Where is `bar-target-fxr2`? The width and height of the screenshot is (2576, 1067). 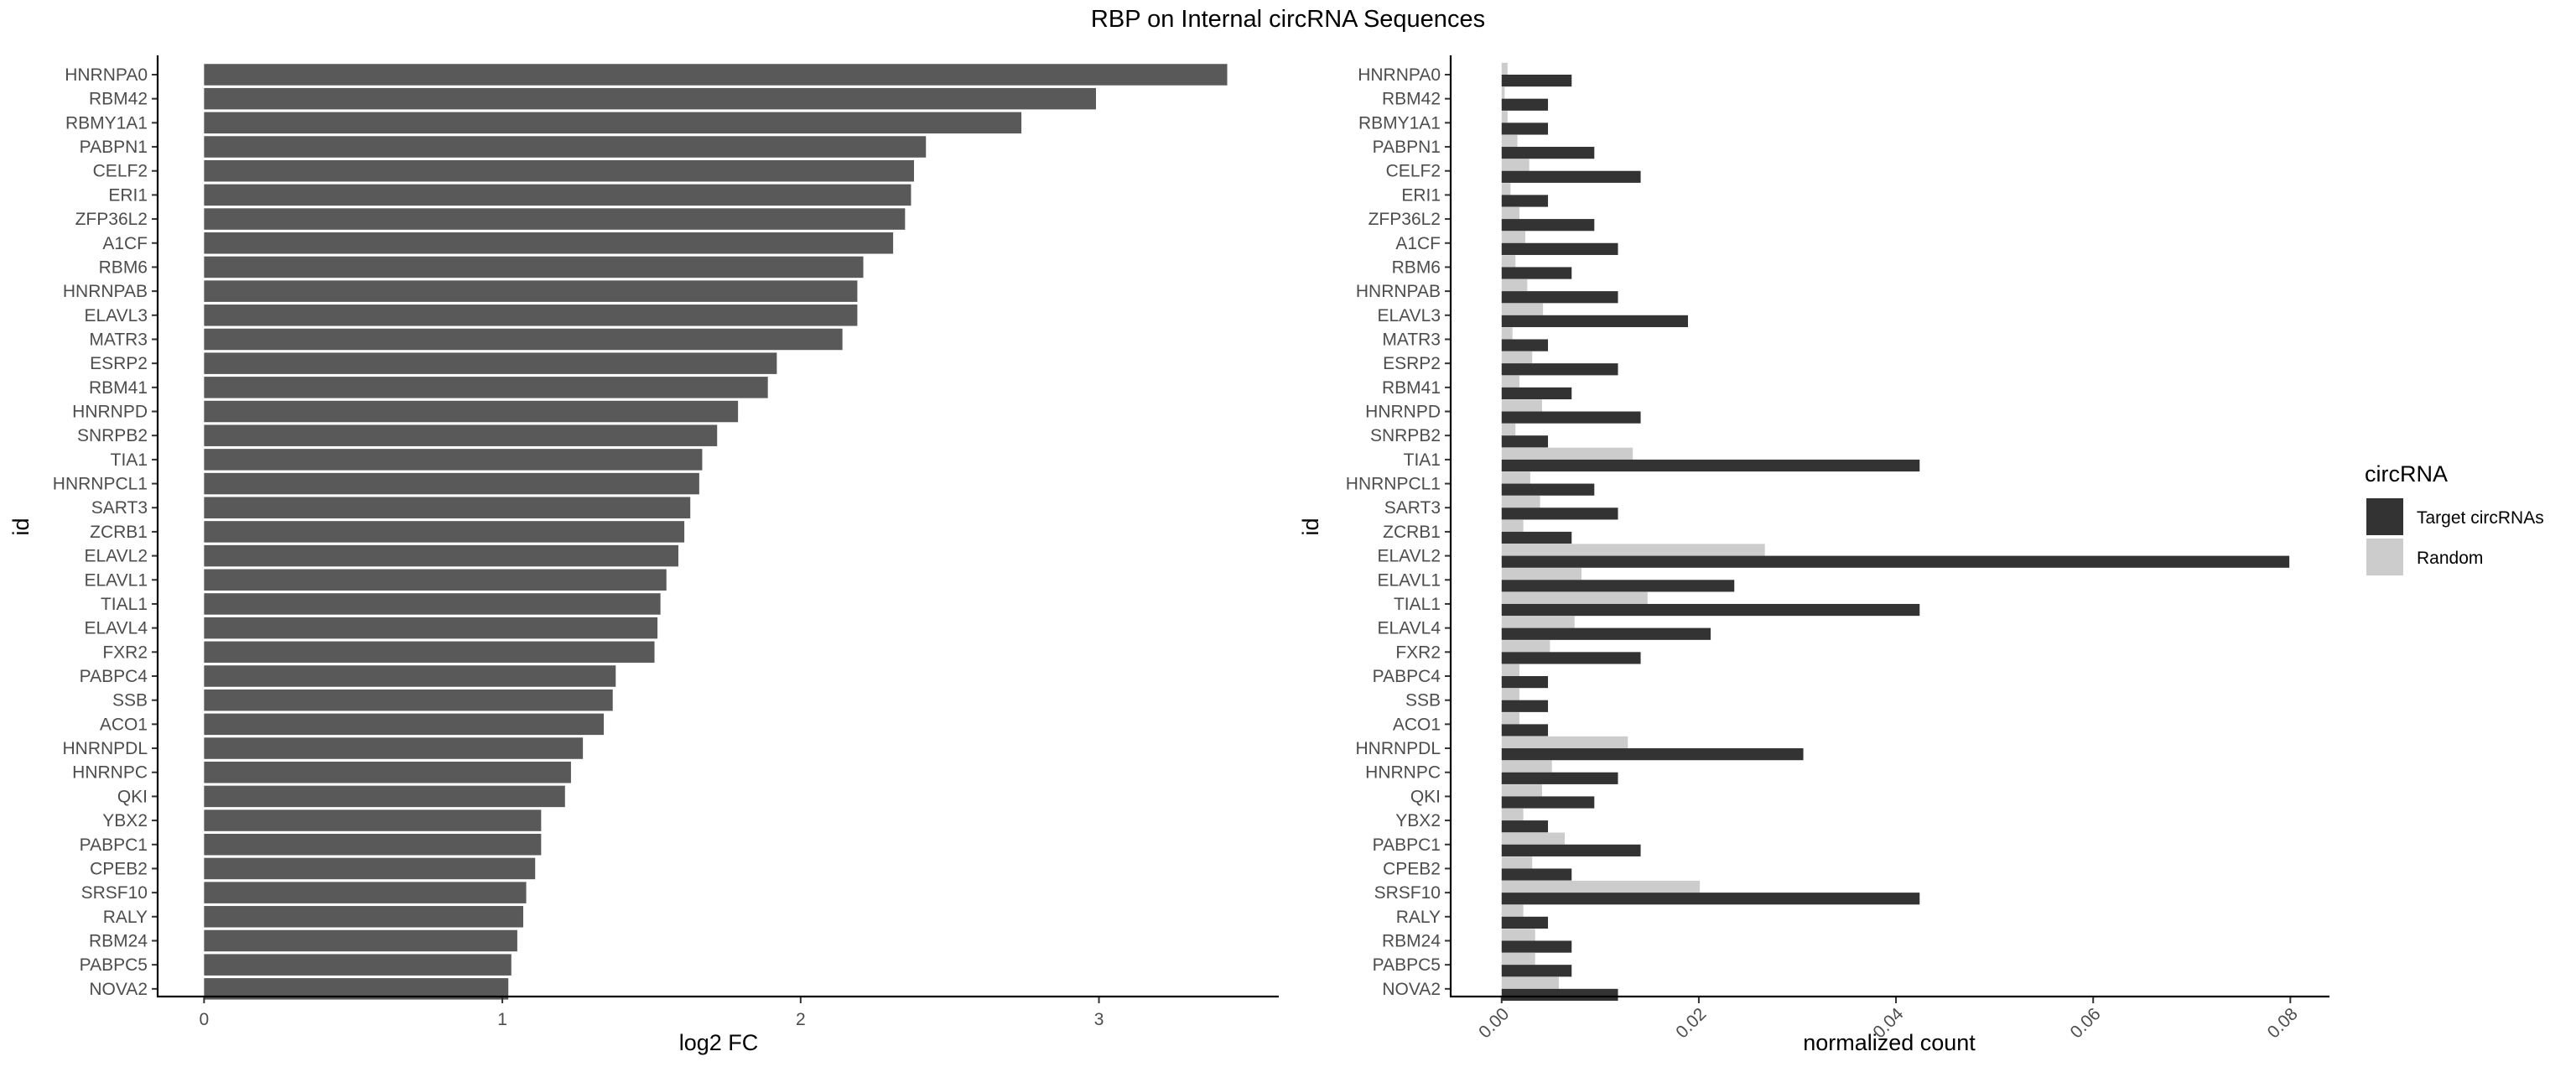
bar-target-fxr2 is located at coordinates (1571, 658).